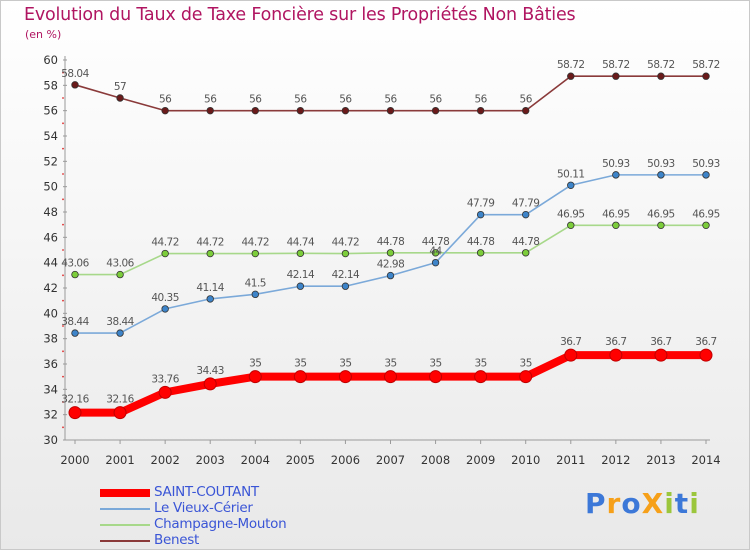 The width and height of the screenshot is (750, 550). What do you see at coordinates (120, 87) in the screenshot?
I see `data-label: 57` at bounding box center [120, 87].